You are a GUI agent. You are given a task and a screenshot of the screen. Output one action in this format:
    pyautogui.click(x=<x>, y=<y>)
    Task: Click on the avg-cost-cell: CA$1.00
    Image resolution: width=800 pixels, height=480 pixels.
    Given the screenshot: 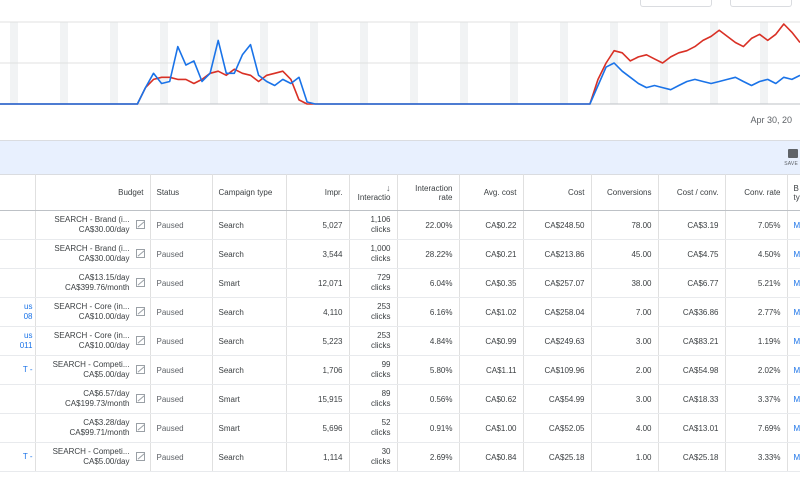 What is the action you would take?
    pyautogui.click(x=491, y=428)
    